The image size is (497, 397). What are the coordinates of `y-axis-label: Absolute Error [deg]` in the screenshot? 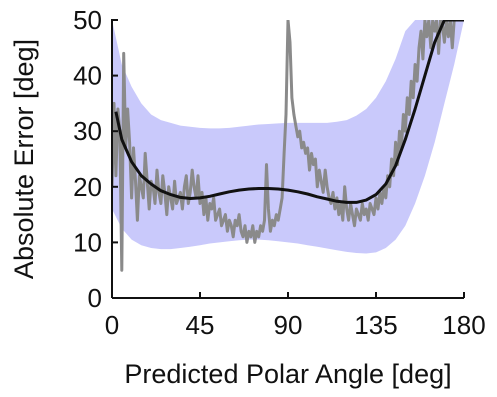 It's located at (24, 159).